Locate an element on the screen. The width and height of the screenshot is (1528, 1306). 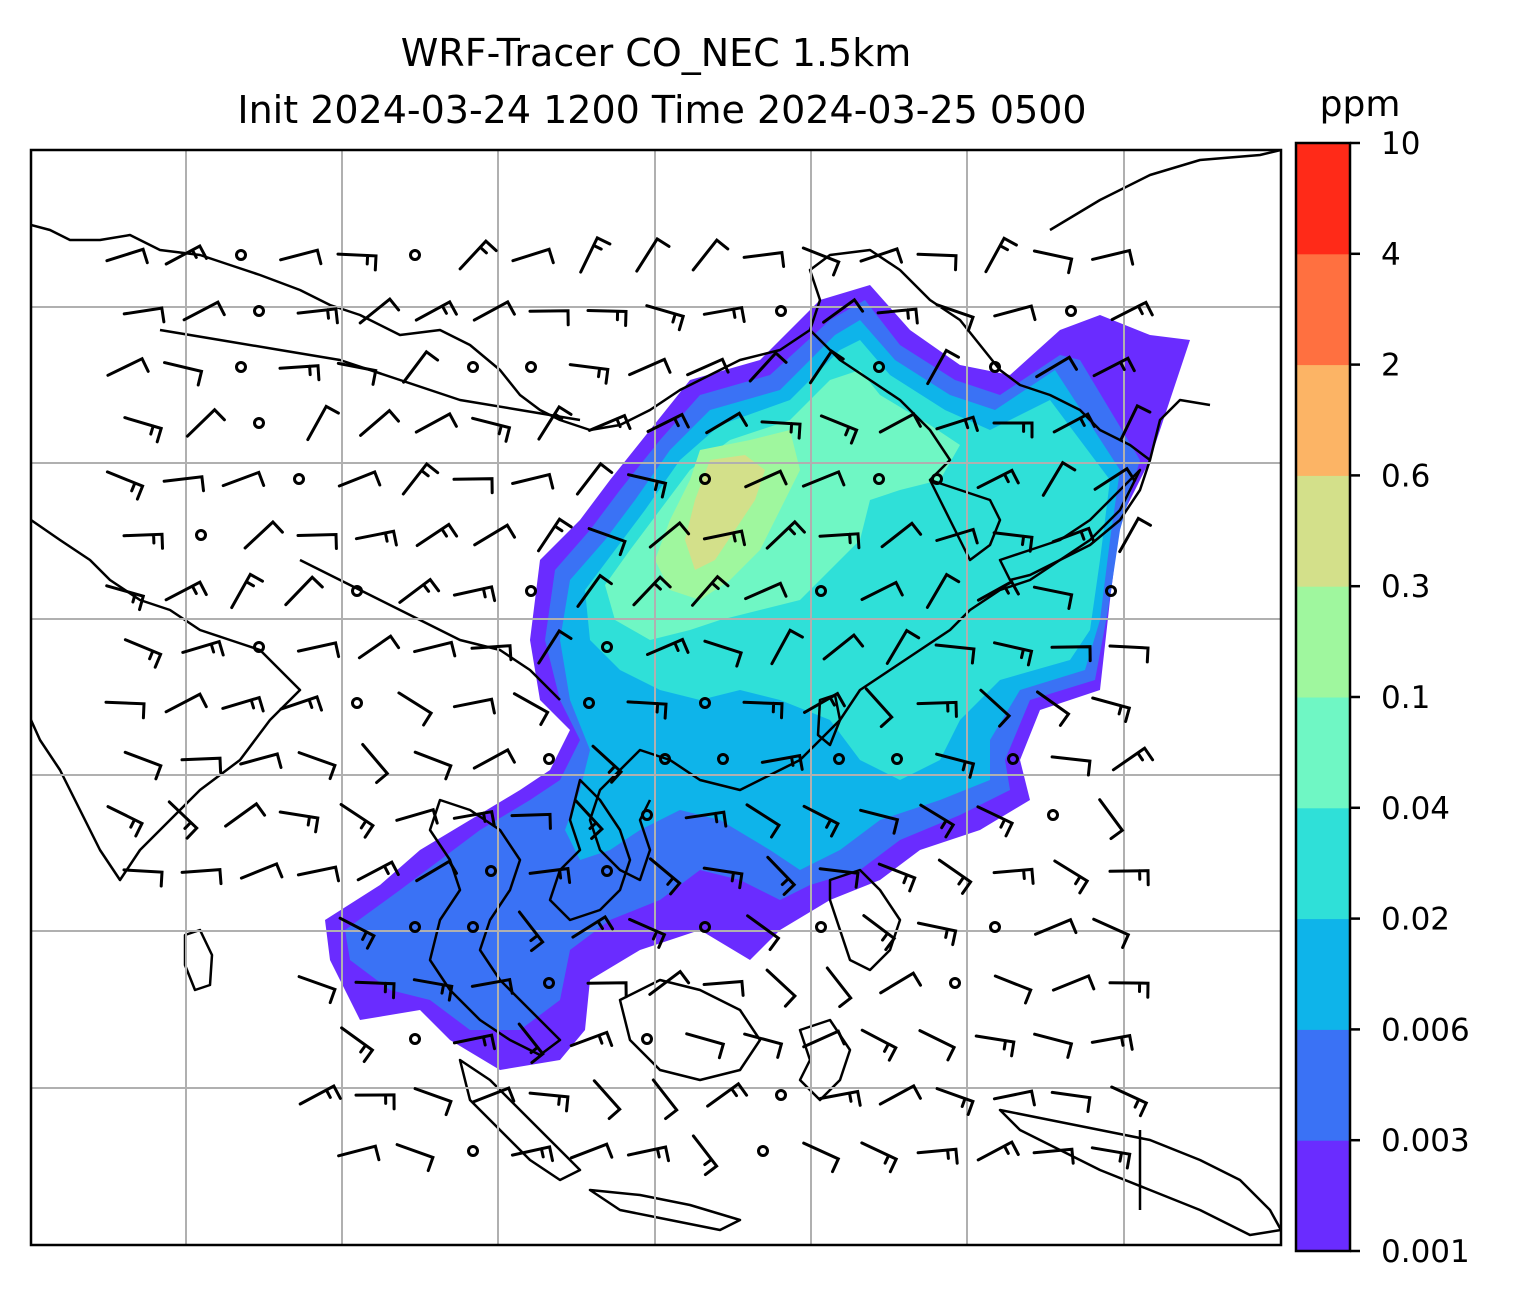
coastline-asia-north is located at coordinates (621, 342).